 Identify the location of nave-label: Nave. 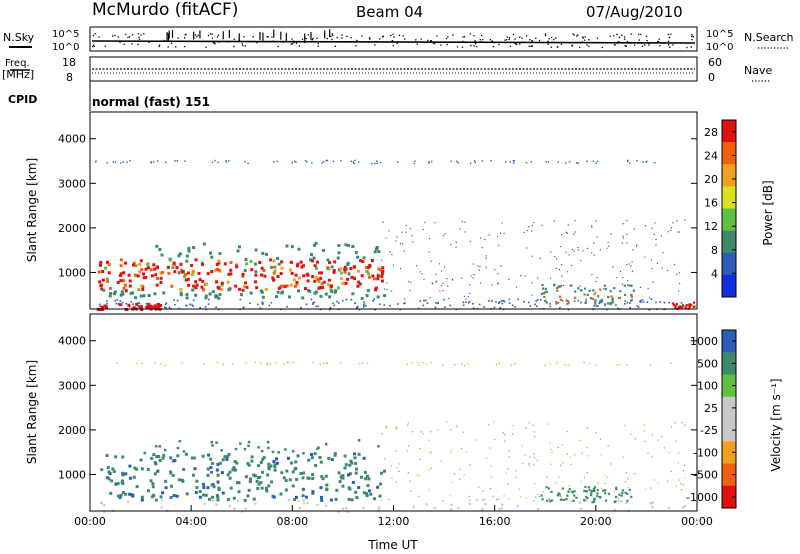
(758, 70).